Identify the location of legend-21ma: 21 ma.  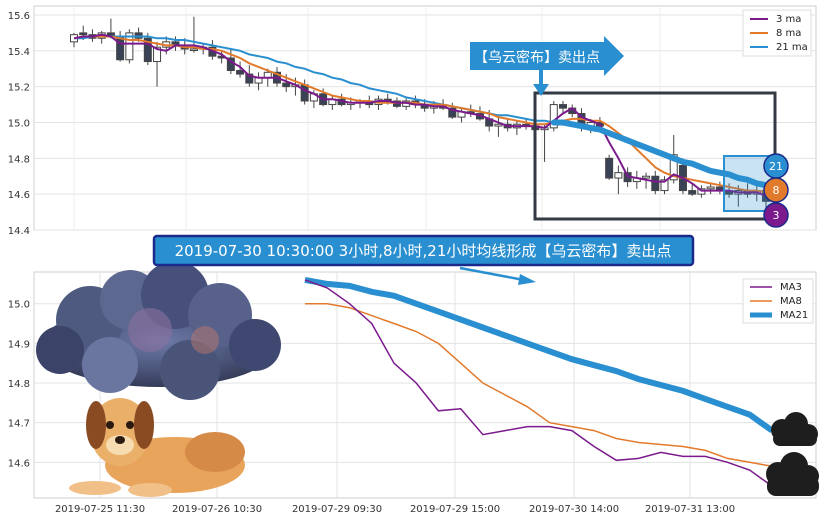
(792, 47).